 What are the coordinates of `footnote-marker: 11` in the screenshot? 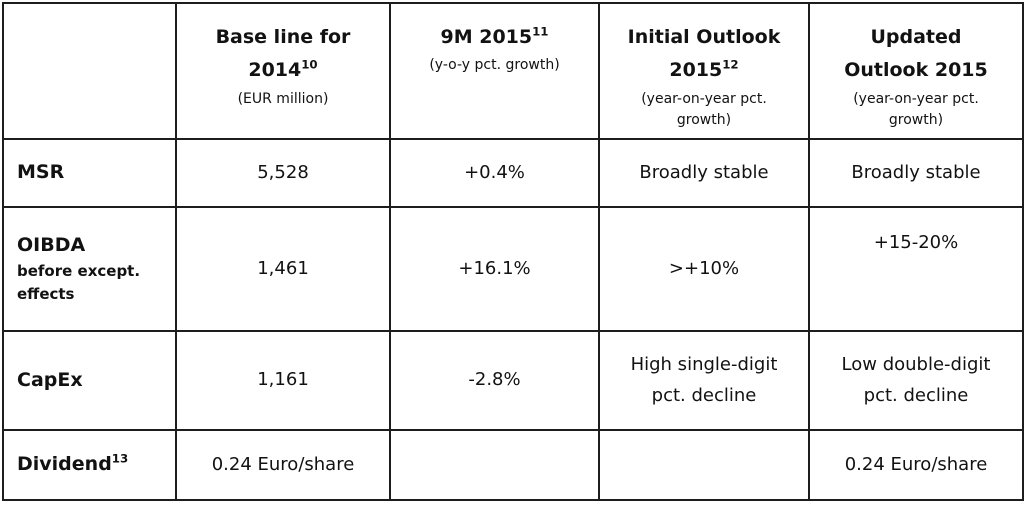 It's located at (540, 31).